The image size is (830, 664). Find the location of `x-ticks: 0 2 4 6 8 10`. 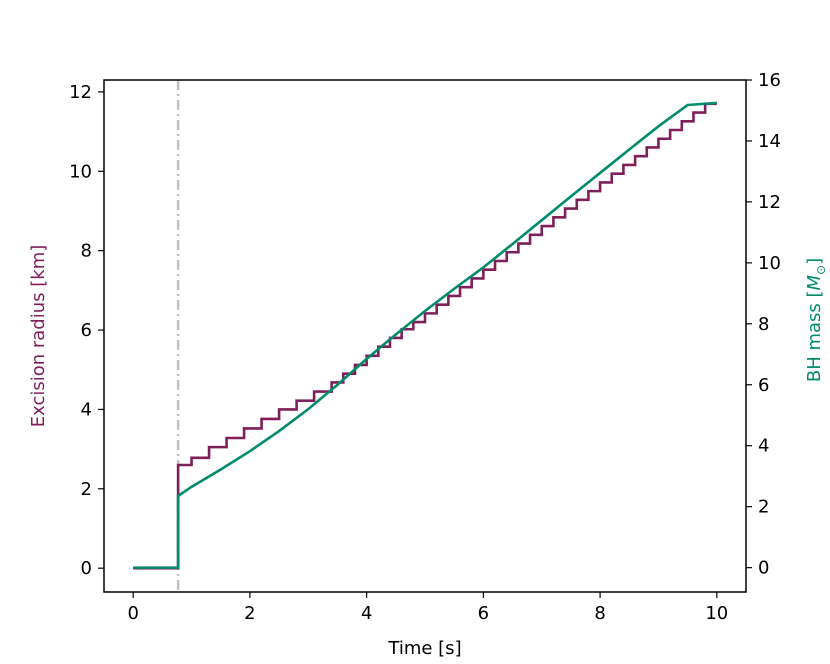

x-ticks: 0 2 4 6 8 10 is located at coordinates (427, 608).